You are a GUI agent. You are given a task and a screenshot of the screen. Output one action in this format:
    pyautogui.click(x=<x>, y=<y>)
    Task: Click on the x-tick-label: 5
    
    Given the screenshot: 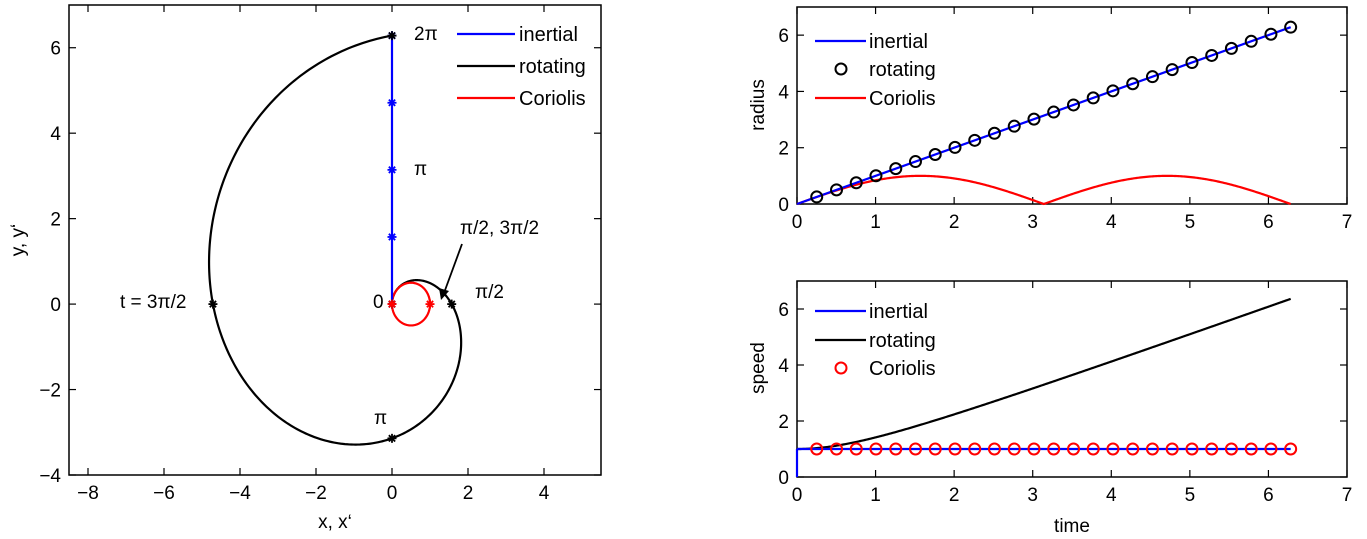 What is the action you would take?
    pyautogui.click(x=1190, y=222)
    